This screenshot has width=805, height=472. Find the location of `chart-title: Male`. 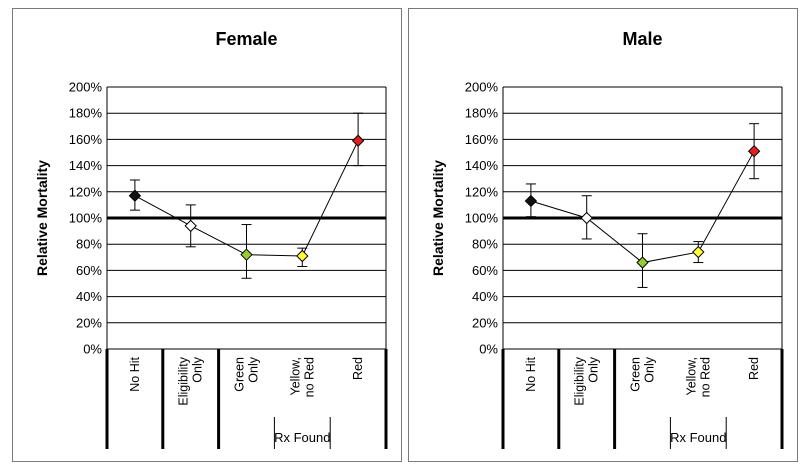

chart-title: Male is located at coordinates (642, 39).